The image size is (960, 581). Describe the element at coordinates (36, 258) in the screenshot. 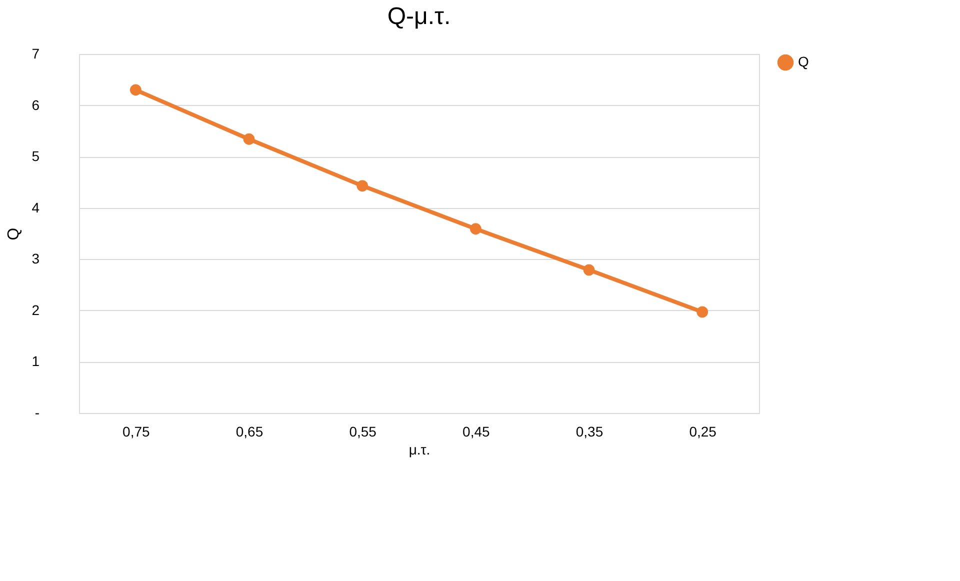

I see `y-tick-label: 3` at that location.